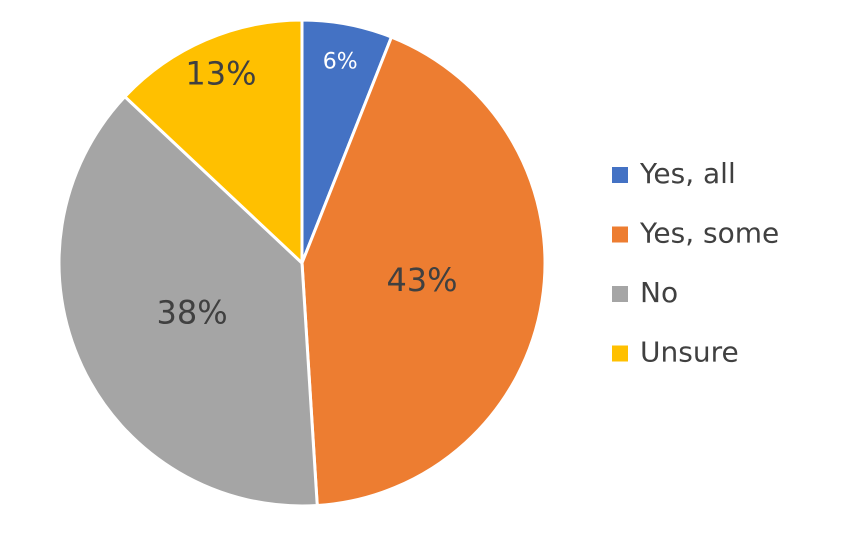  What do you see at coordinates (689, 352) in the screenshot?
I see `legend-label: Unsure` at bounding box center [689, 352].